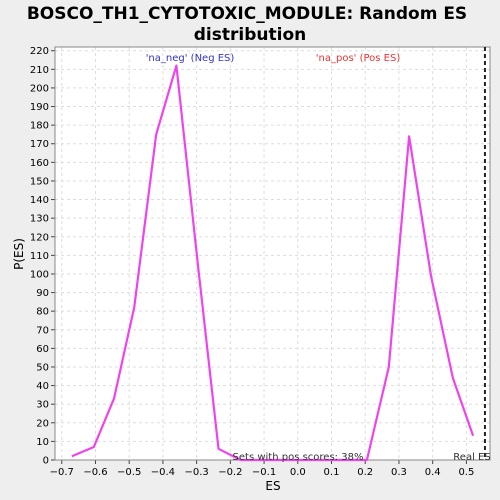 This screenshot has width=500, height=500. Describe the element at coordinates (471, 457) in the screenshot. I see `real-es-label: Real ES` at that location.